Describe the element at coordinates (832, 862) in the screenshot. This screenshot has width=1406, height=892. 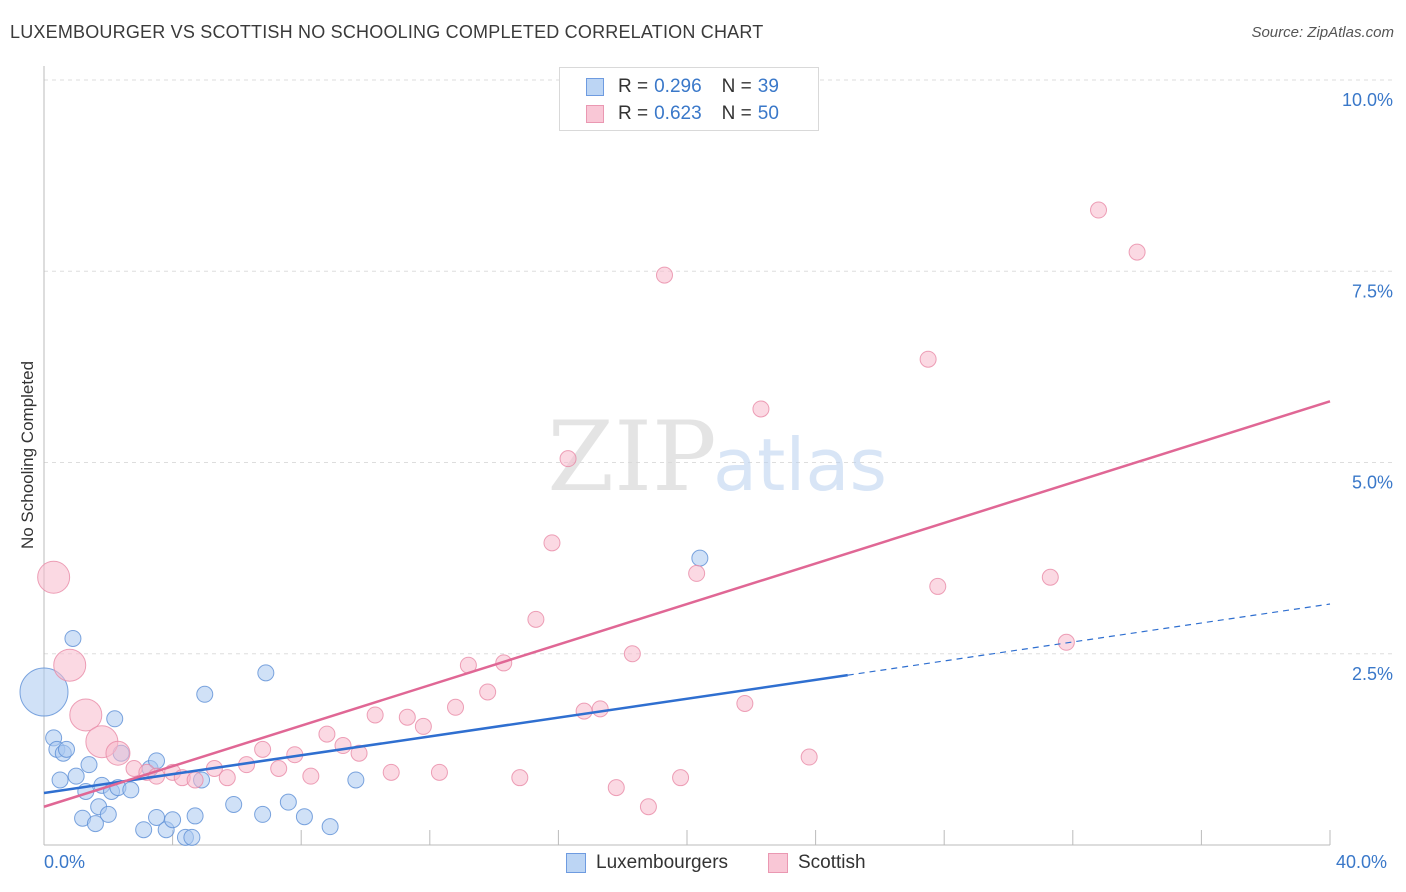
I see `legend-label-scottish: Scottish` at that location.